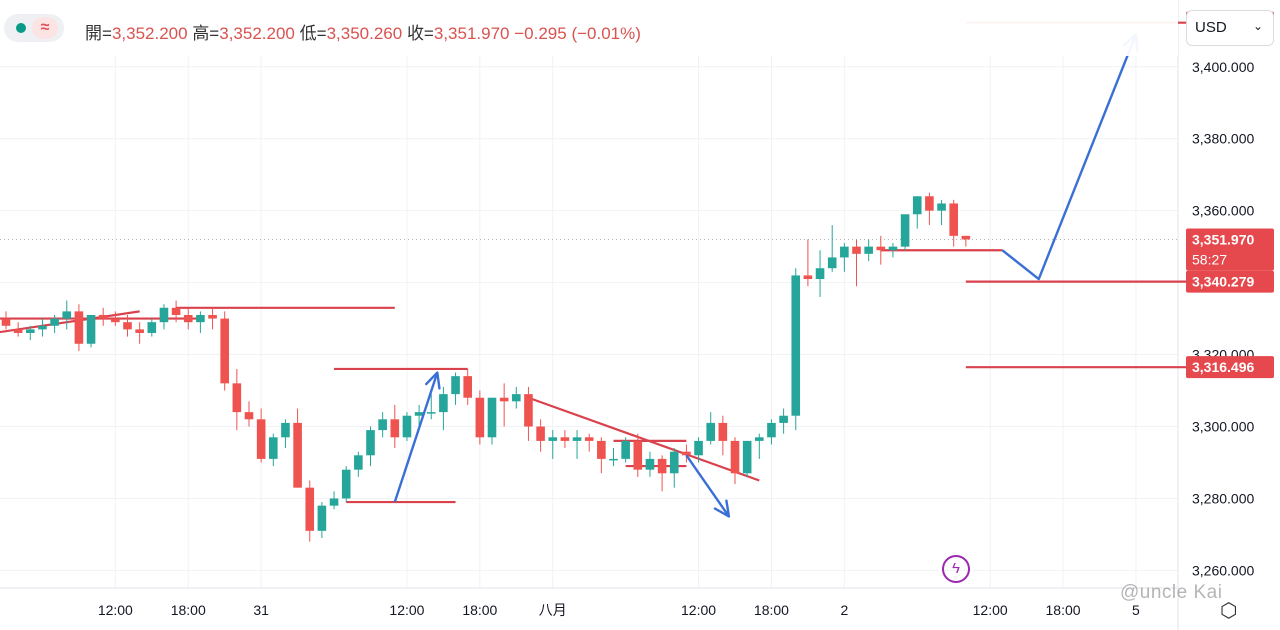 This screenshot has height=630, width=1280. What do you see at coordinates (553, 610) in the screenshot?
I see `x-tick-label: 八月` at bounding box center [553, 610].